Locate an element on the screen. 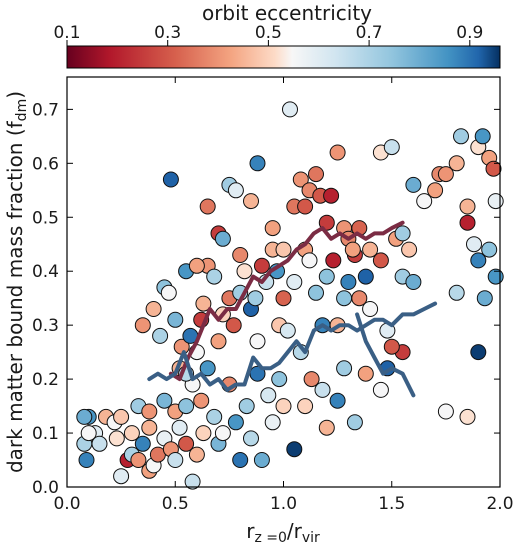 This screenshot has height=544, width=520. colorbar: orbit eccentricity 0.1 0.3 0.5 0.7 0.9 is located at coordinates (277, 35).